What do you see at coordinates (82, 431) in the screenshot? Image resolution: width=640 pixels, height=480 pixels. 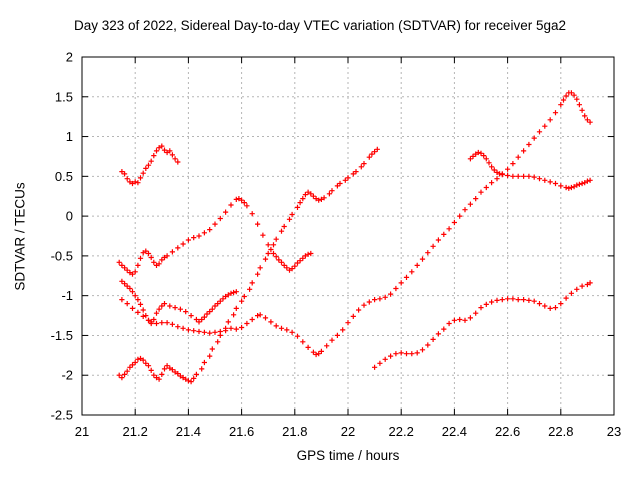 I see `x-tick-label: 21` at bounding box center [82, 431].